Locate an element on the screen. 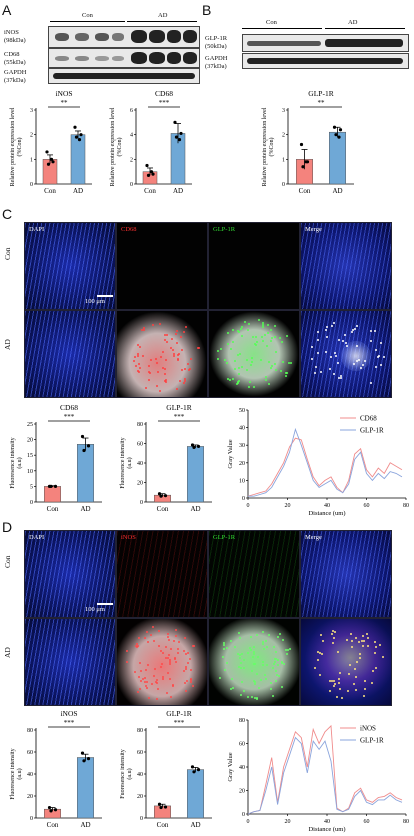 The height and width of the screenshot is (836, 414). western-blot-b: Con AD GLP-1R (50kDa) GAPDH (37kDa) is located at coordinates (308, 35).